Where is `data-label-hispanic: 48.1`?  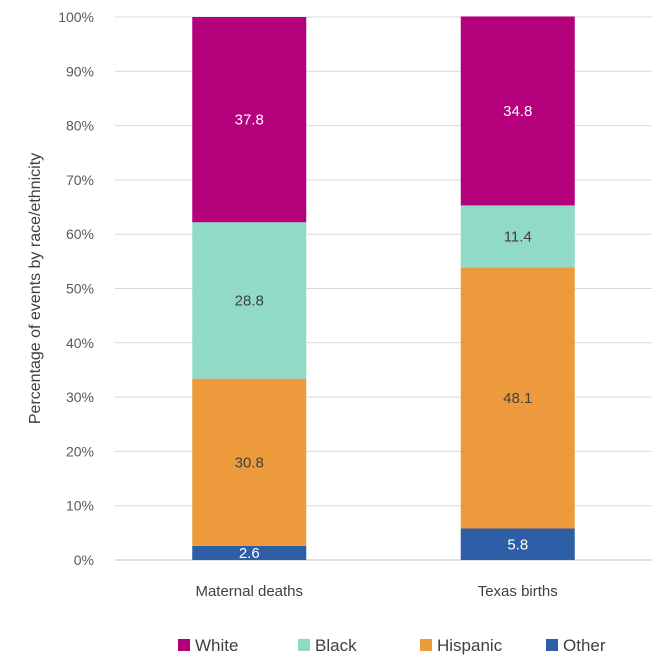 data-label-hispanic: 48.1 is located at coordinates (517, 398).